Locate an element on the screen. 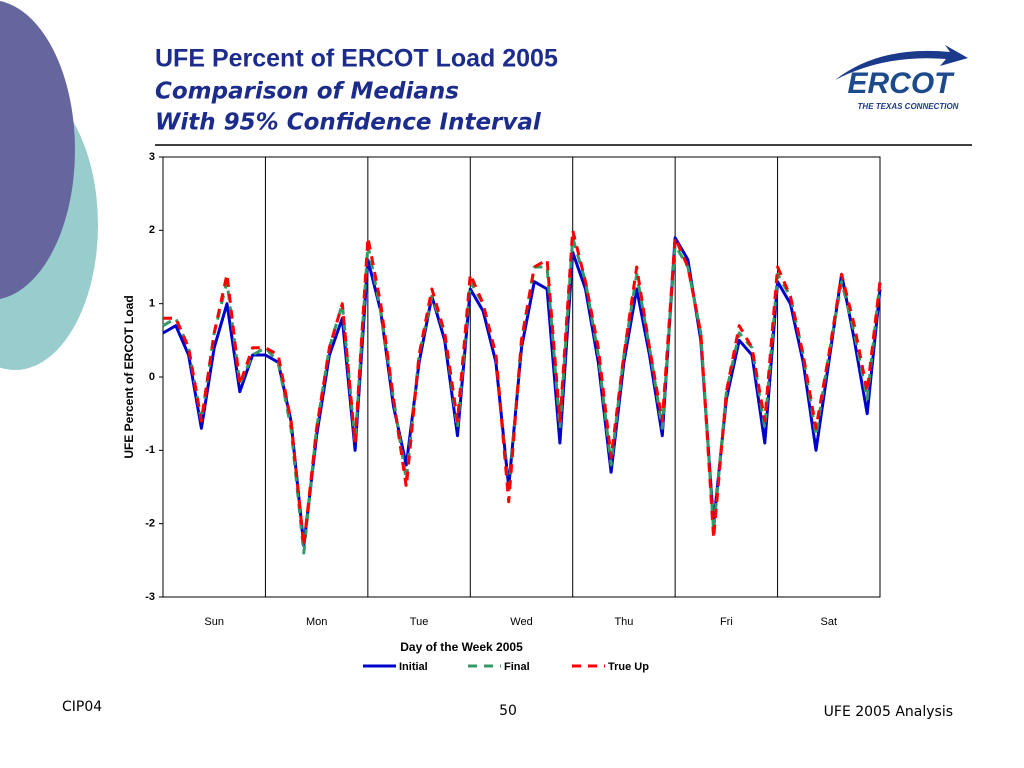  x-tick-label: Fri is located at coordinates (726, 622).